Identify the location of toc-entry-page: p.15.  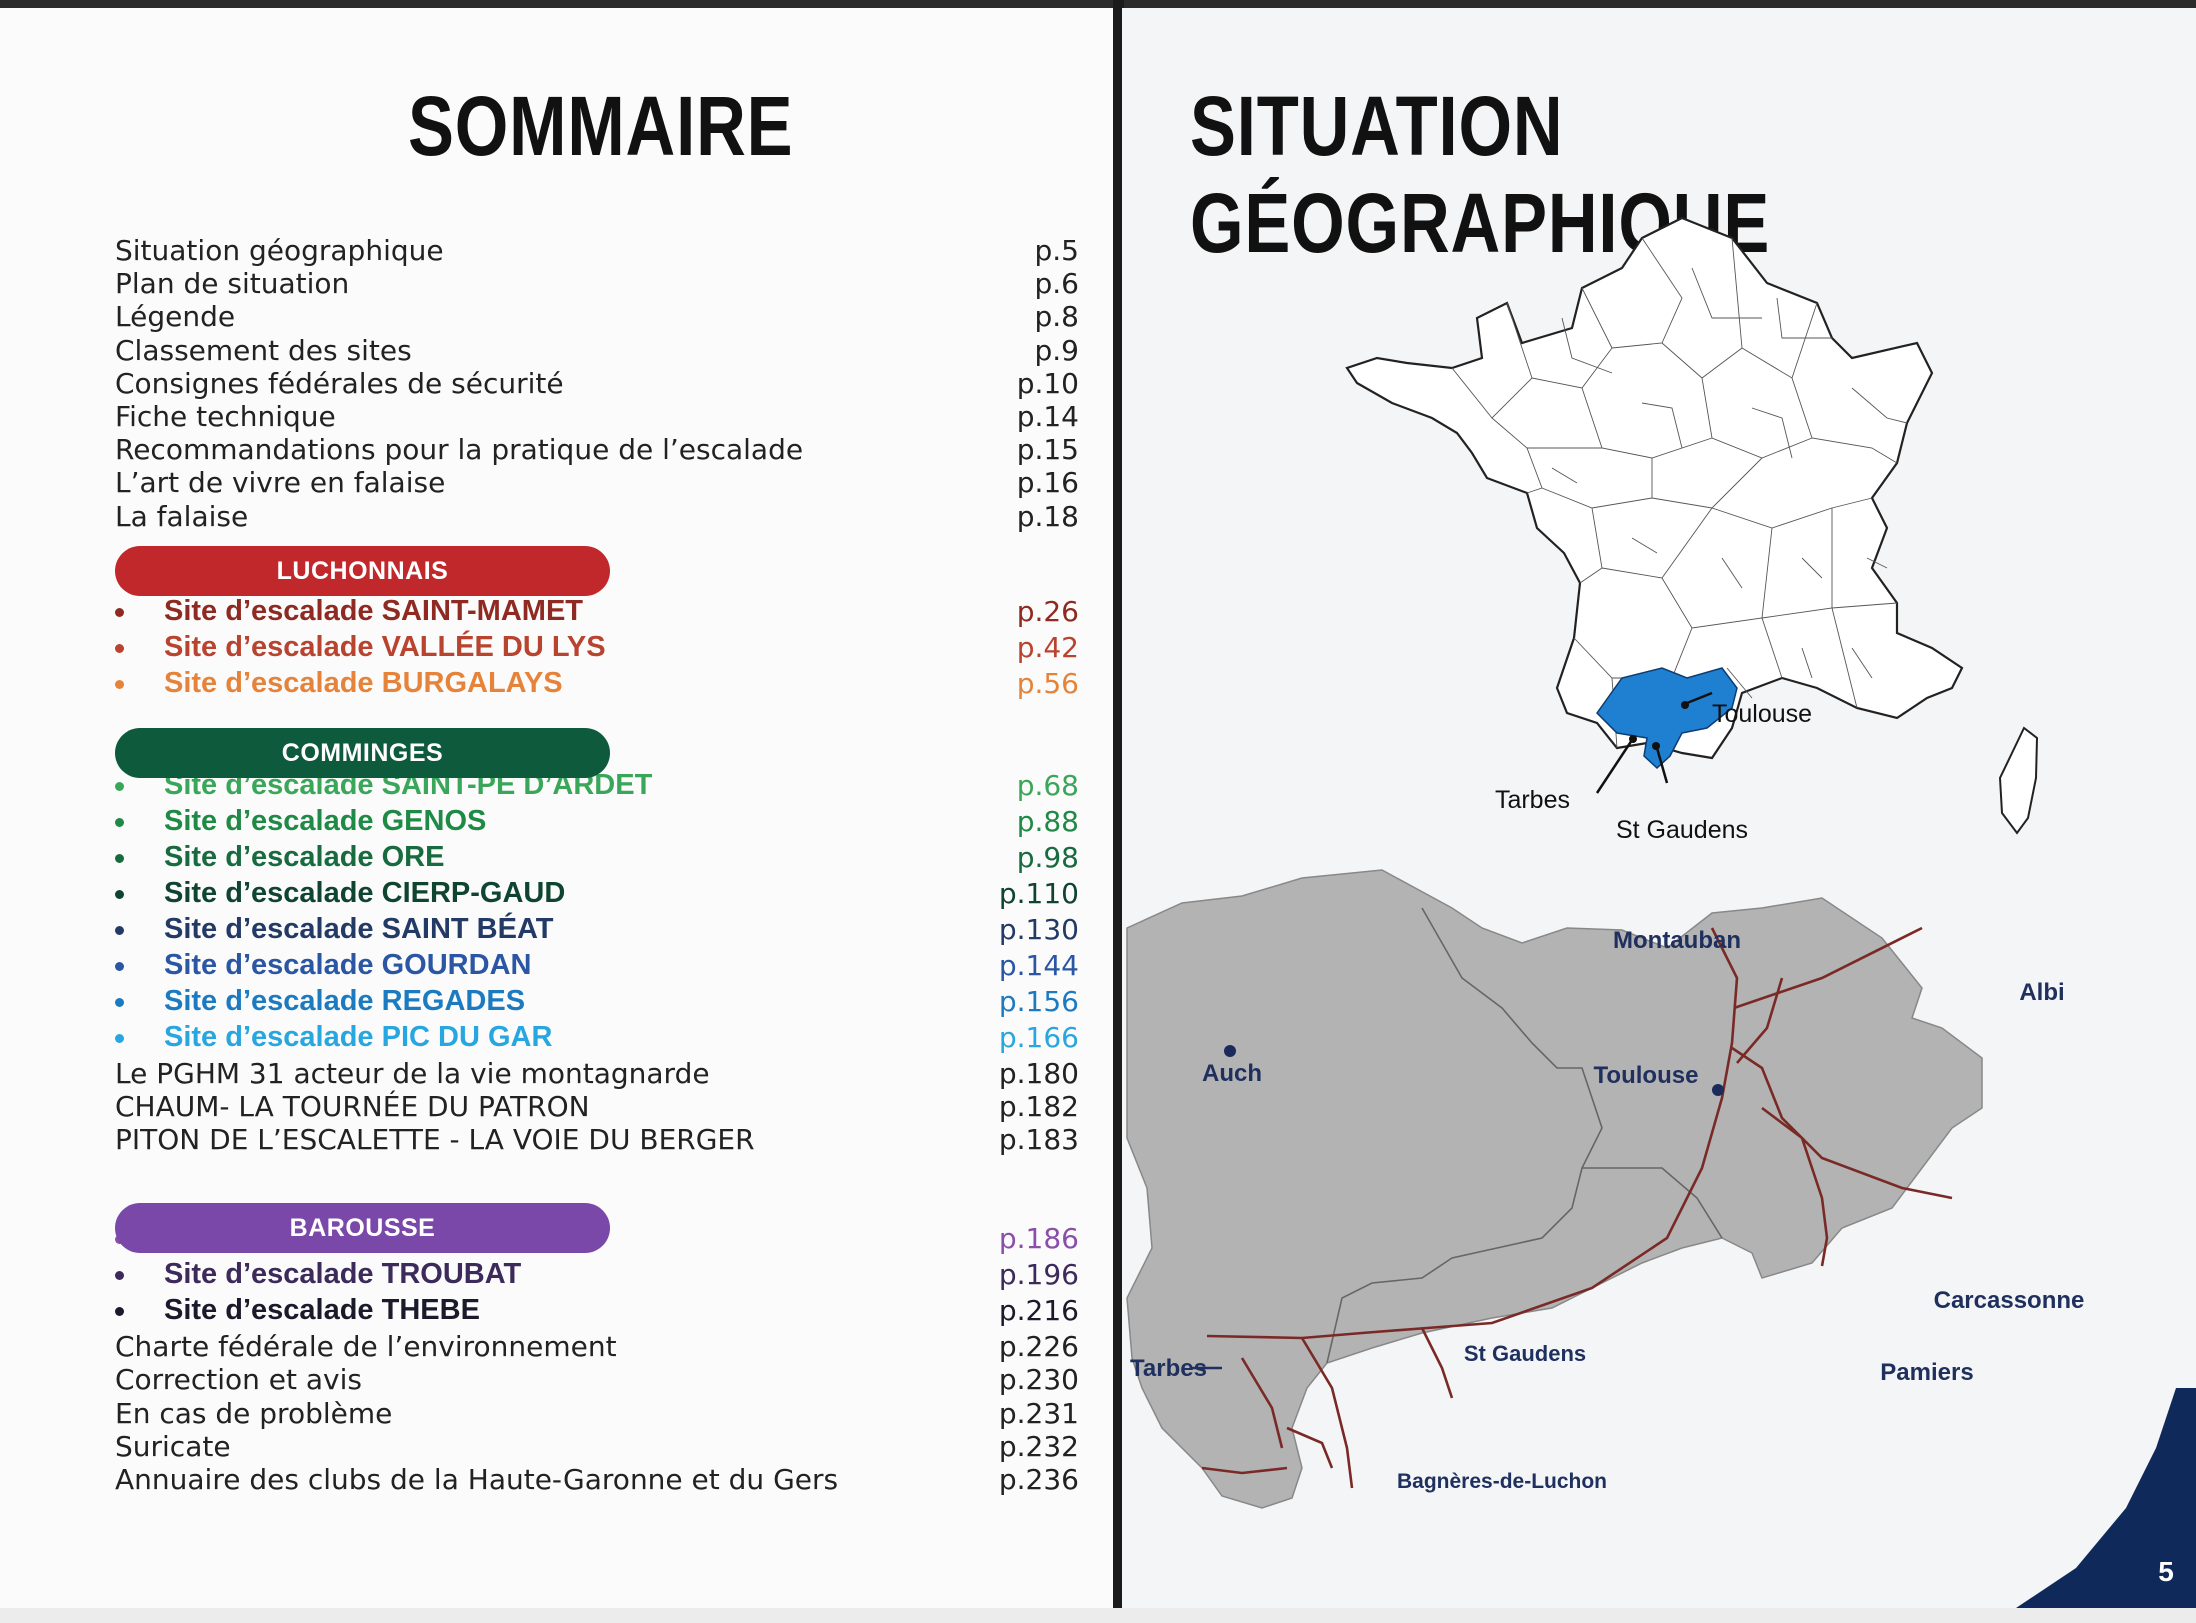
(1047, 450).